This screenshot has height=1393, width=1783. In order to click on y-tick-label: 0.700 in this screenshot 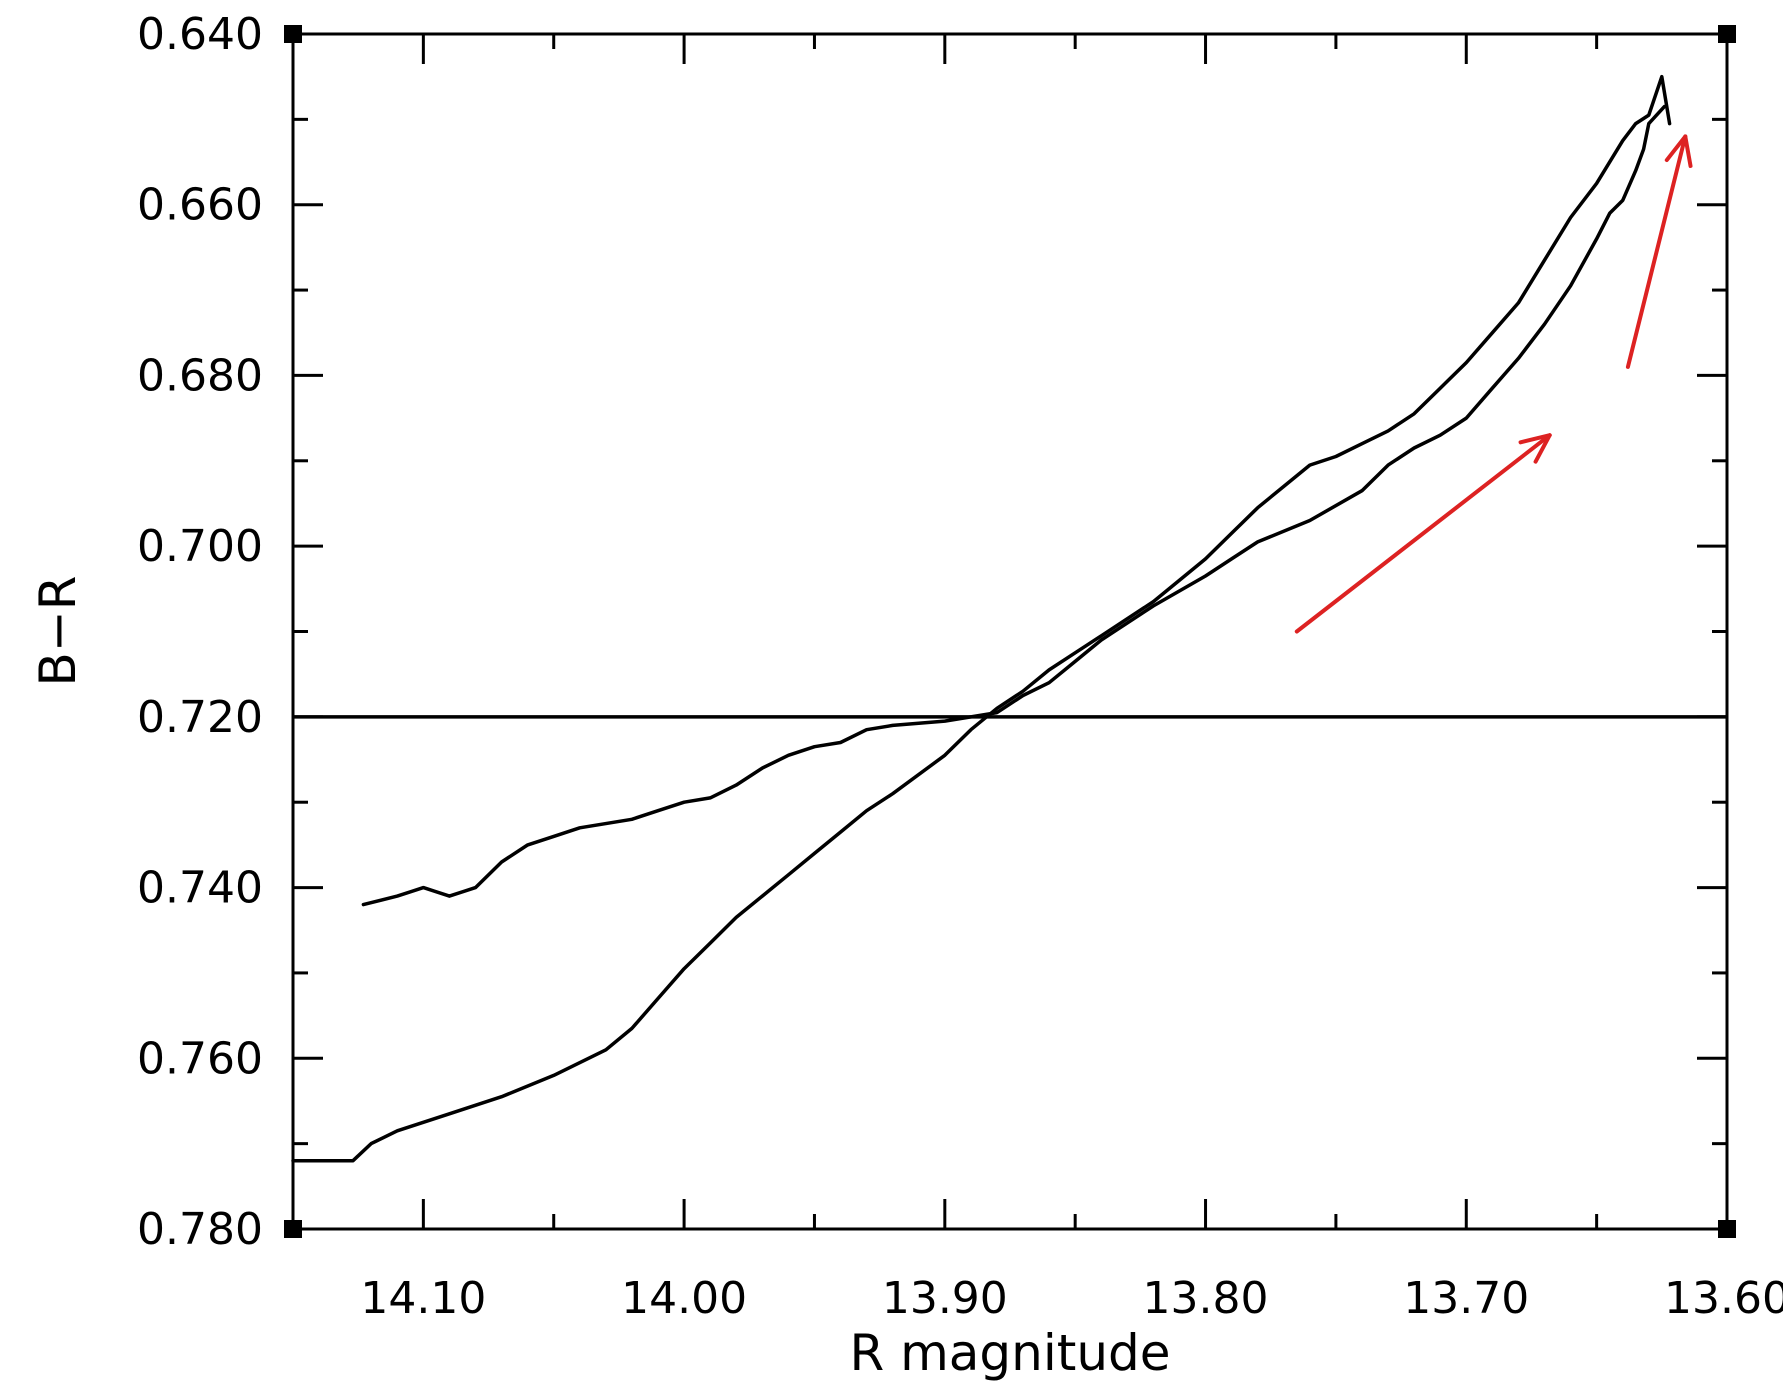, I will do `click(200, 546)`.